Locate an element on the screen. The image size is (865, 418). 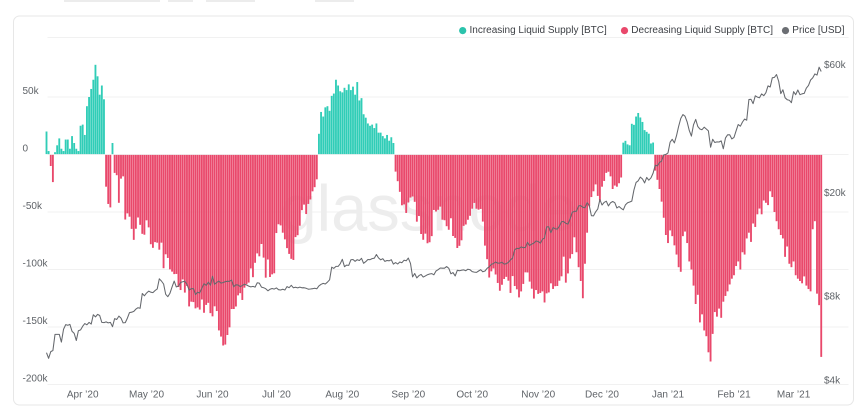
svg-text: 50k is located at coordinates (31, 91).